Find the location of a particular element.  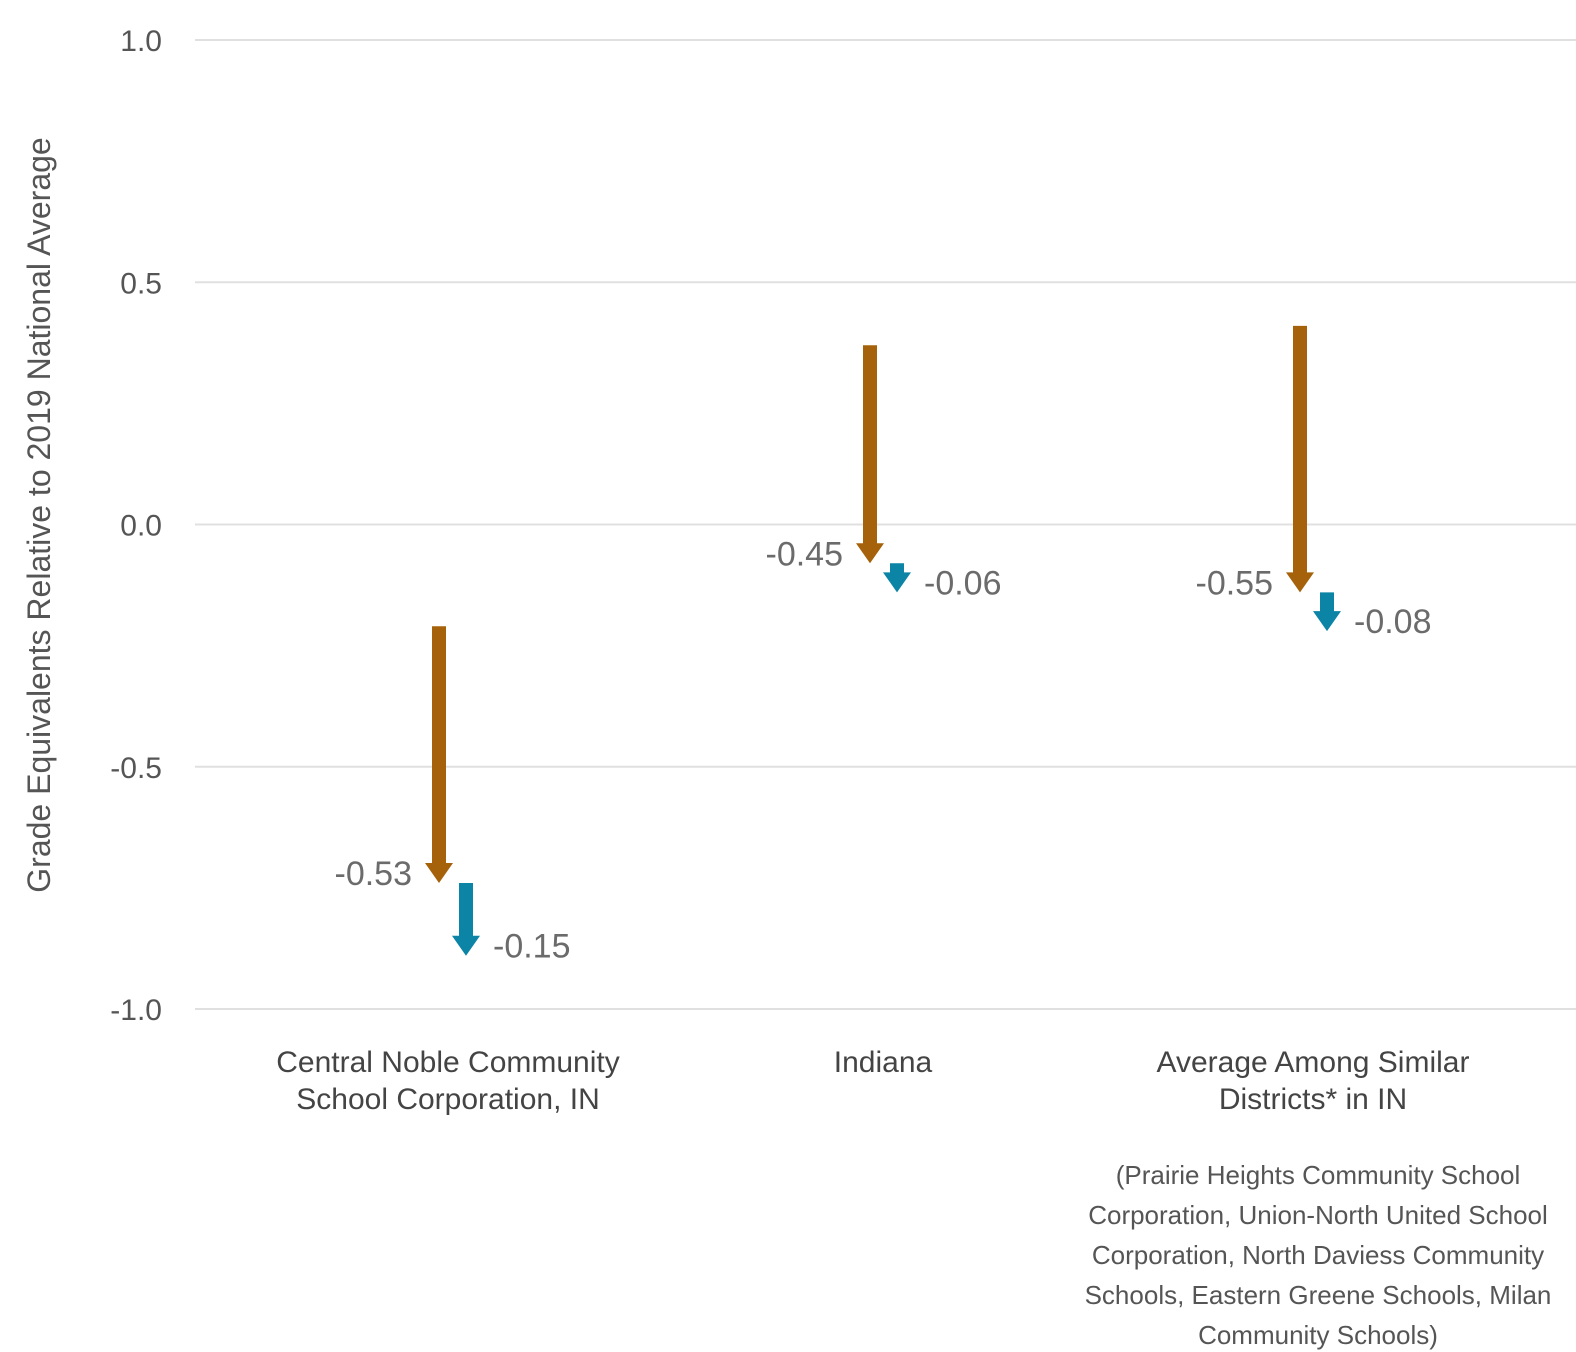

category-label: Central Noble Community is located at coordinates (447, 1062).